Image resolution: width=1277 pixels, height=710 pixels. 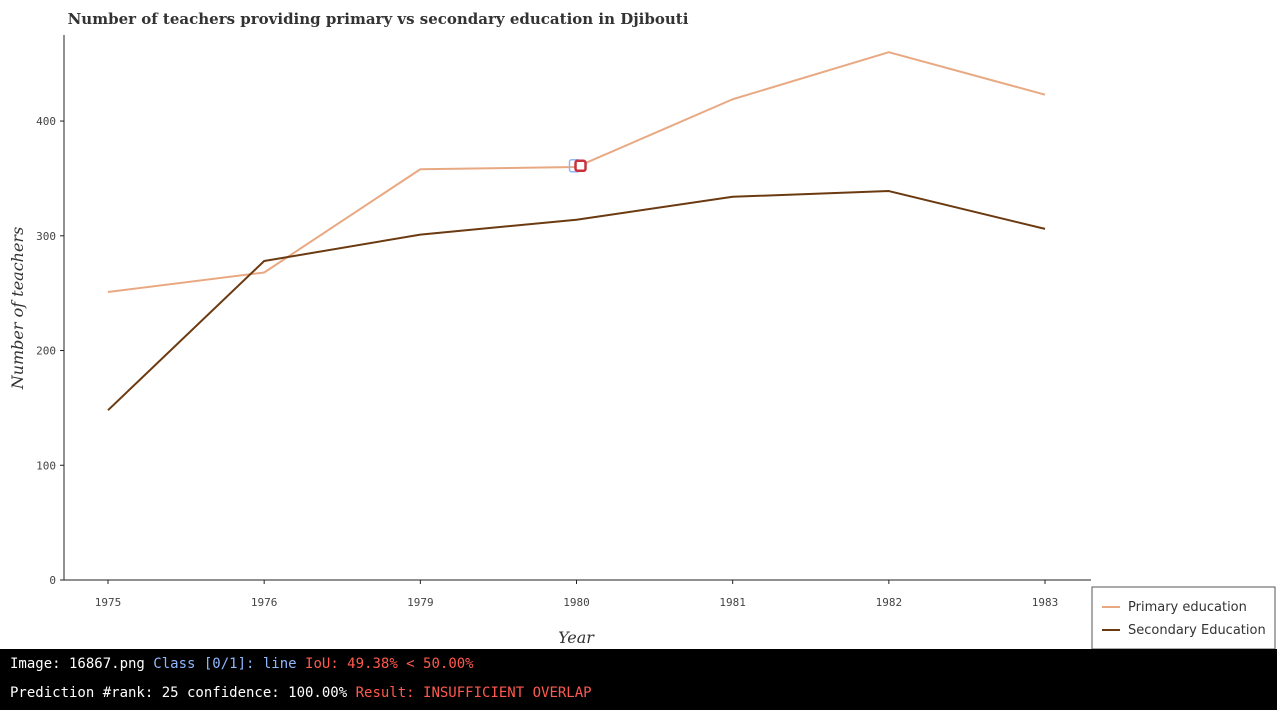 I want to click on legend-box, so click(x=1183, y=617).